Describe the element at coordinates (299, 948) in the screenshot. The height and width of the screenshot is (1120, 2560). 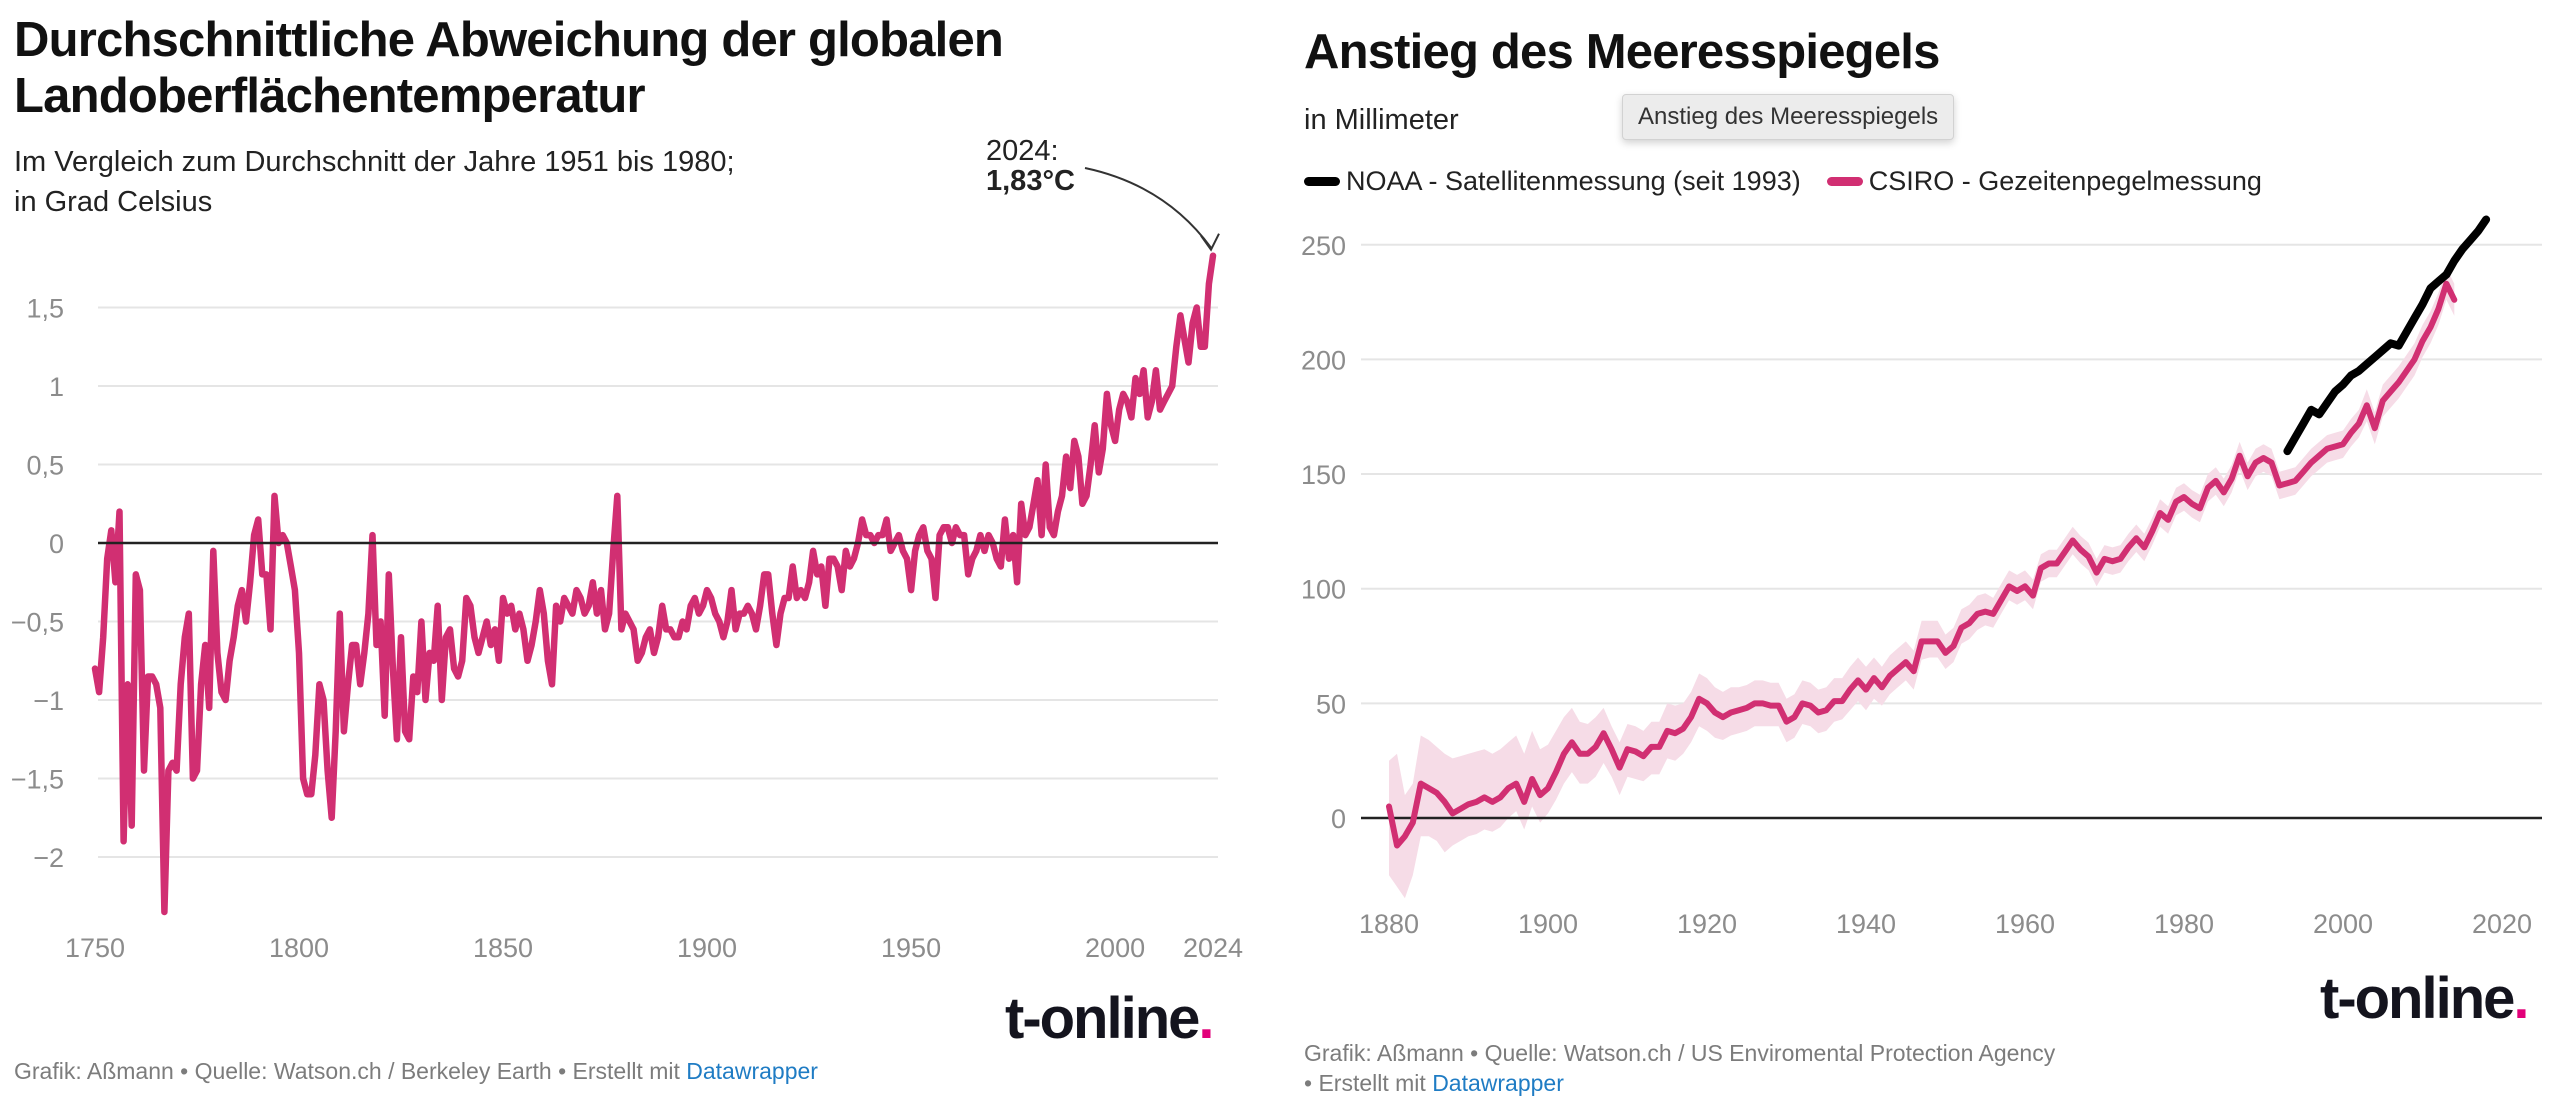
I see `x-tick-label: 1800` at that location.